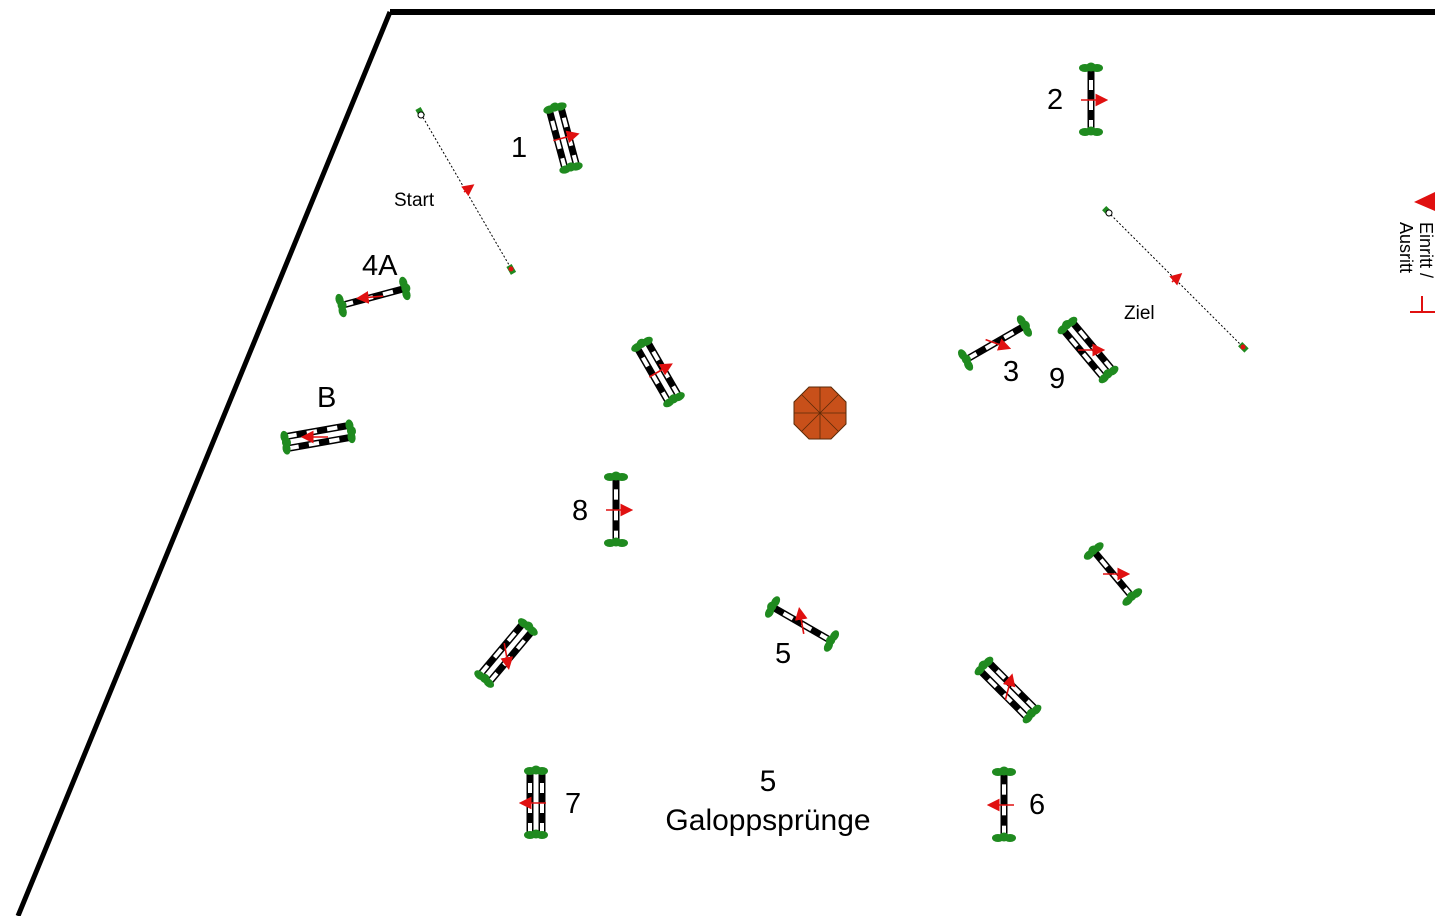  I want to click on entrance-marker: Einritt / Ausritt, so click(1415, 252).